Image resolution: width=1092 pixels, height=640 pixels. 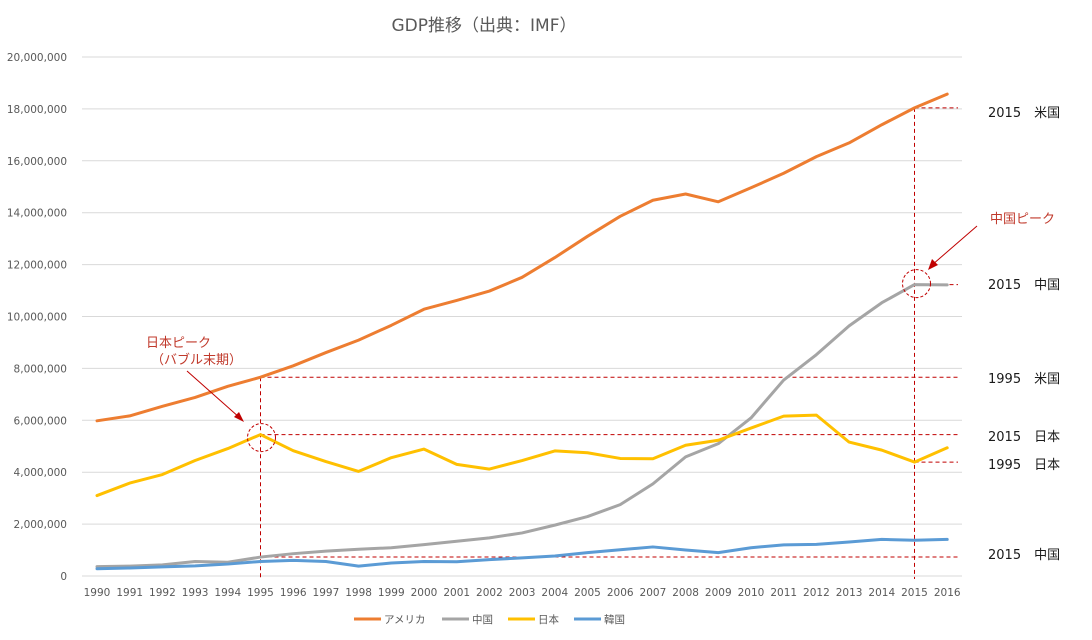 What do you see at coordinates (239, 417) in the screenshot?
I see `japan-peak-arrowhead` at bounding box center [239, 417].